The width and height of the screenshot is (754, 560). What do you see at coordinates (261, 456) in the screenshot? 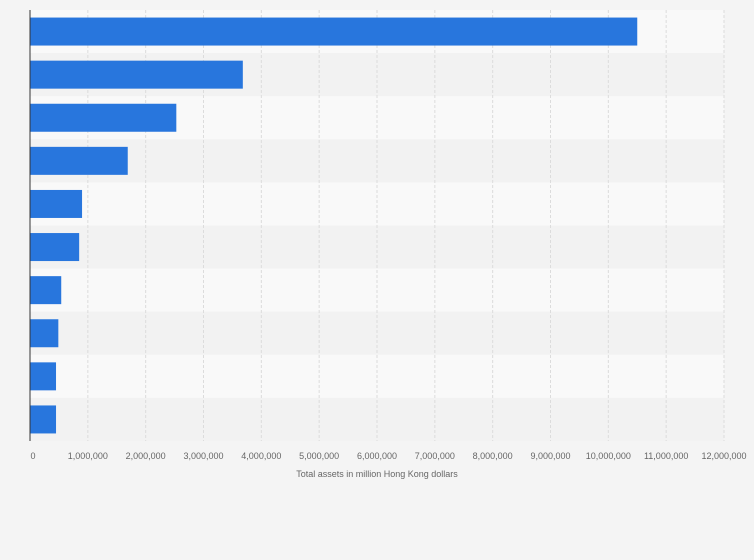
I see `x-tick-label: 4,000,000` at bounding box center [261, 456].